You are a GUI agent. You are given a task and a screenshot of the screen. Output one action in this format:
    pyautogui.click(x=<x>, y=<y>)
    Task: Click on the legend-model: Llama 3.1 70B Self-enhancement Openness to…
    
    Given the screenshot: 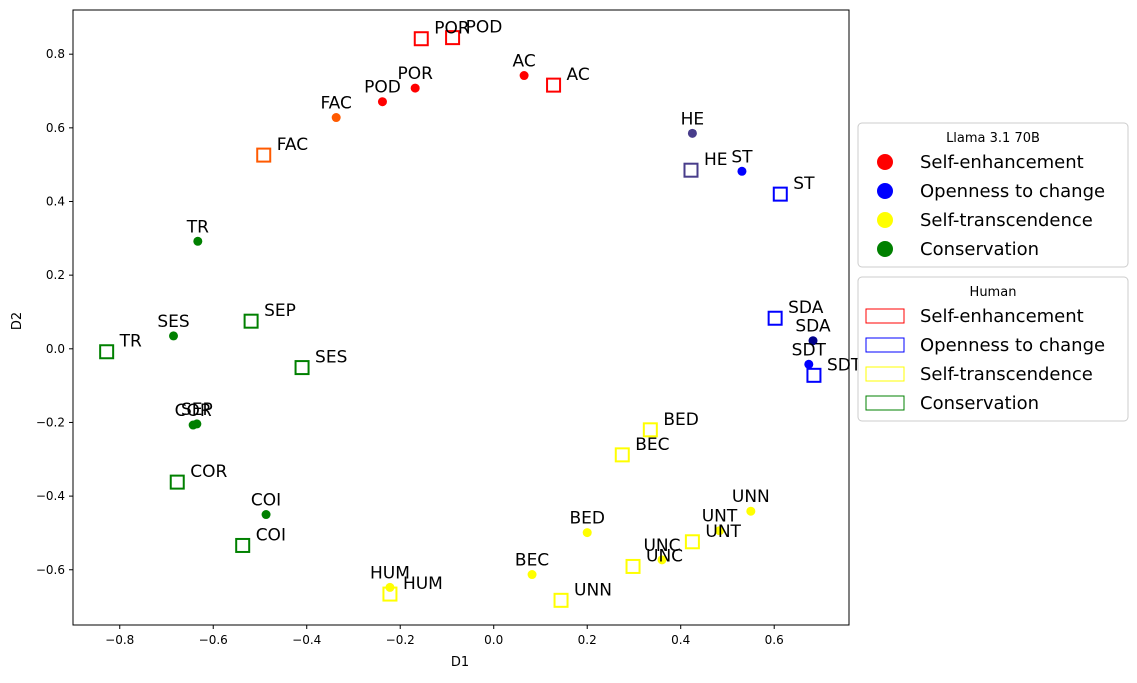 What is the action you would take?
    pyautogui.click(x=993, y=195)
    